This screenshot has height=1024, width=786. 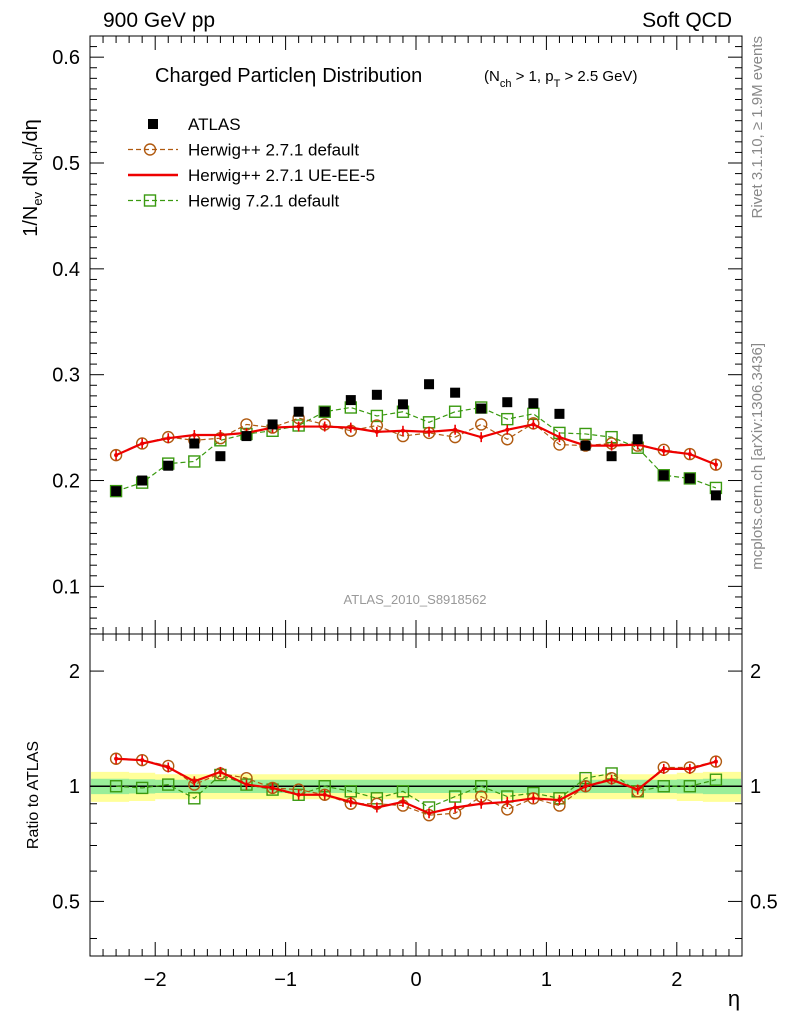 What do you see at coordinates (415, 980) in the screenshot?
I see `x-tick-label: 0` at bounding box center [415, 980].